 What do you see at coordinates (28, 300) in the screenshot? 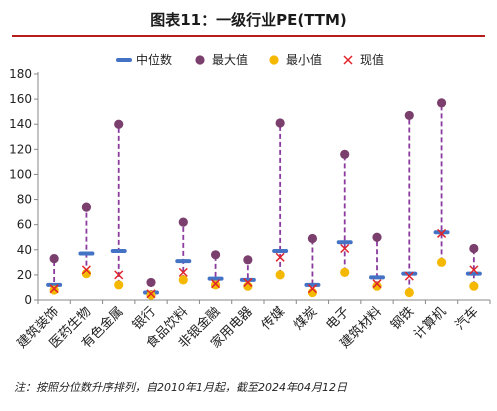
I see `y-tick-label: 0` at bounding box center [28, 300].